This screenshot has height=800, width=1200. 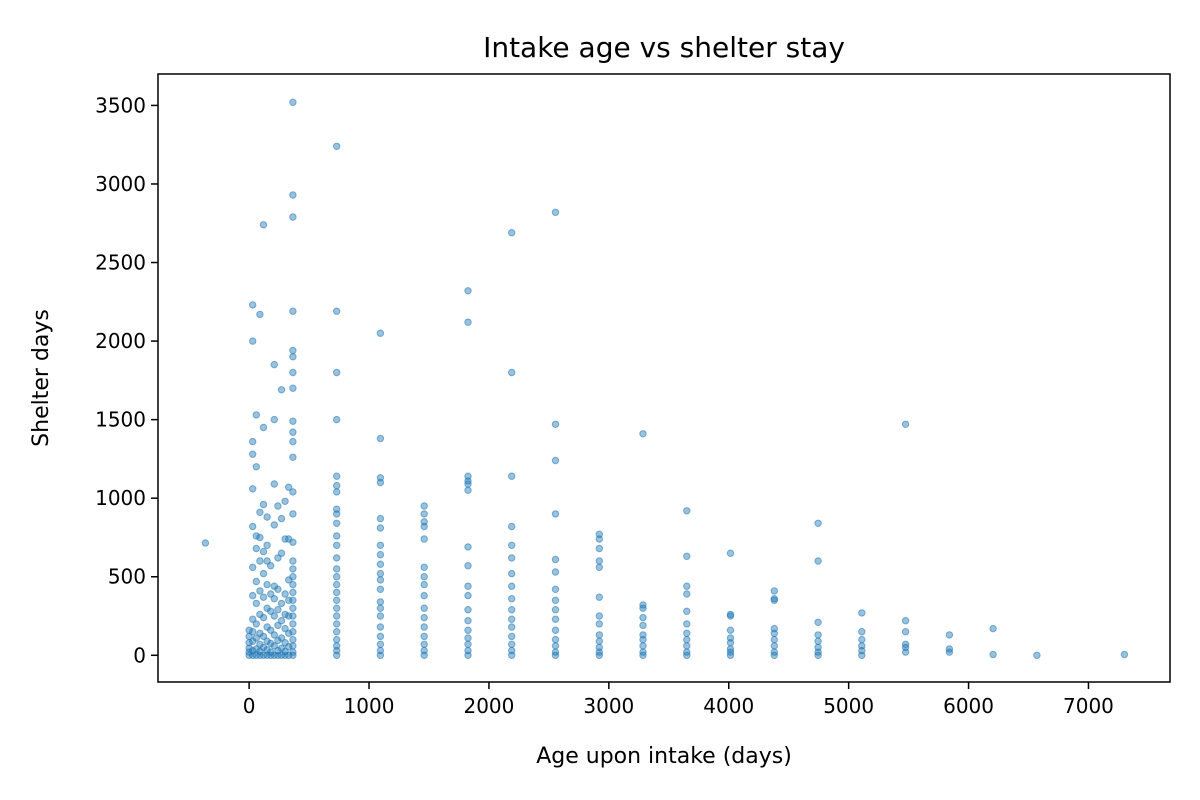 What do you see at coordinates (120, 498) in the screenshot?
I see `y-tick-label: 1000` at bounding box center [120, 498].